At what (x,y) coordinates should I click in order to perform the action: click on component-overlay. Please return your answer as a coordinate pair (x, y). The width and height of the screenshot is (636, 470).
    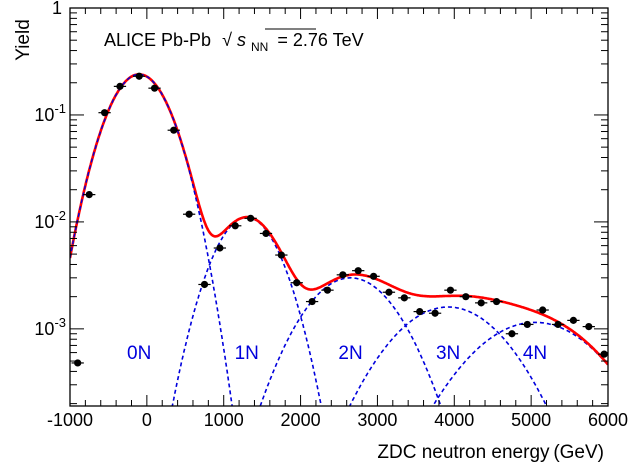
    Looking at the image, I should click on (136, 166).